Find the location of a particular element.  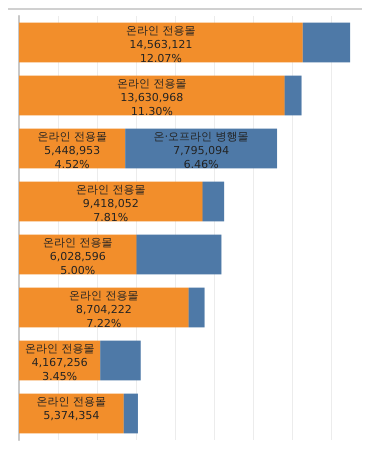

data-label: 9,418,052 7.81% is located at coordinates (110, 210).